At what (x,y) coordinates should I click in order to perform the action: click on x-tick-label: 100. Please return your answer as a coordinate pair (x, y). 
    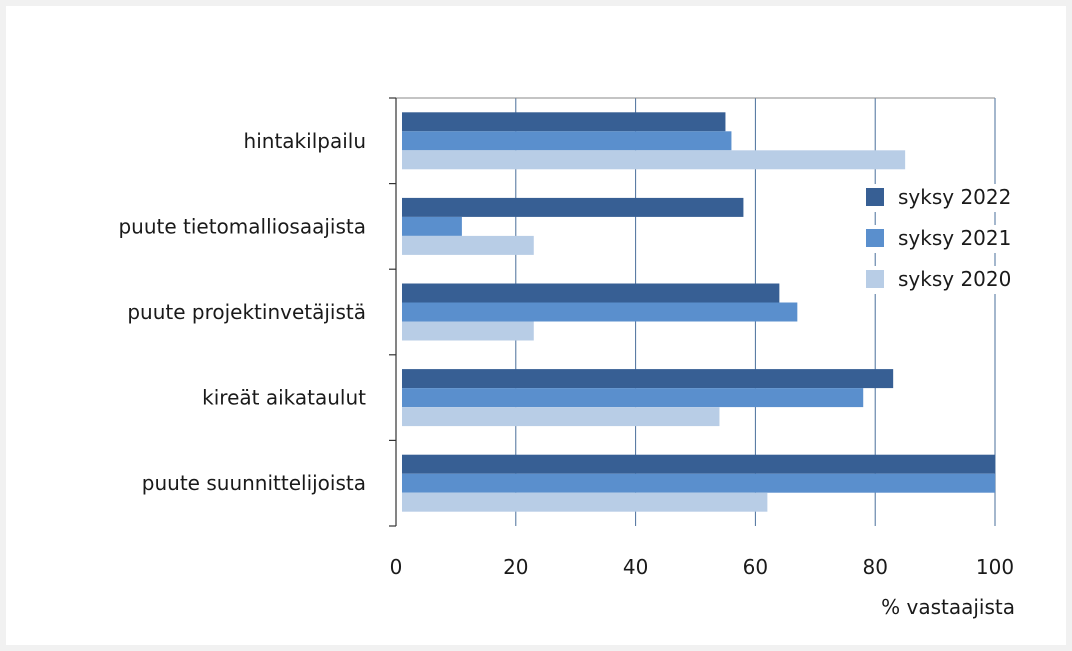
    Looking at the image, I should click on (995, 567).